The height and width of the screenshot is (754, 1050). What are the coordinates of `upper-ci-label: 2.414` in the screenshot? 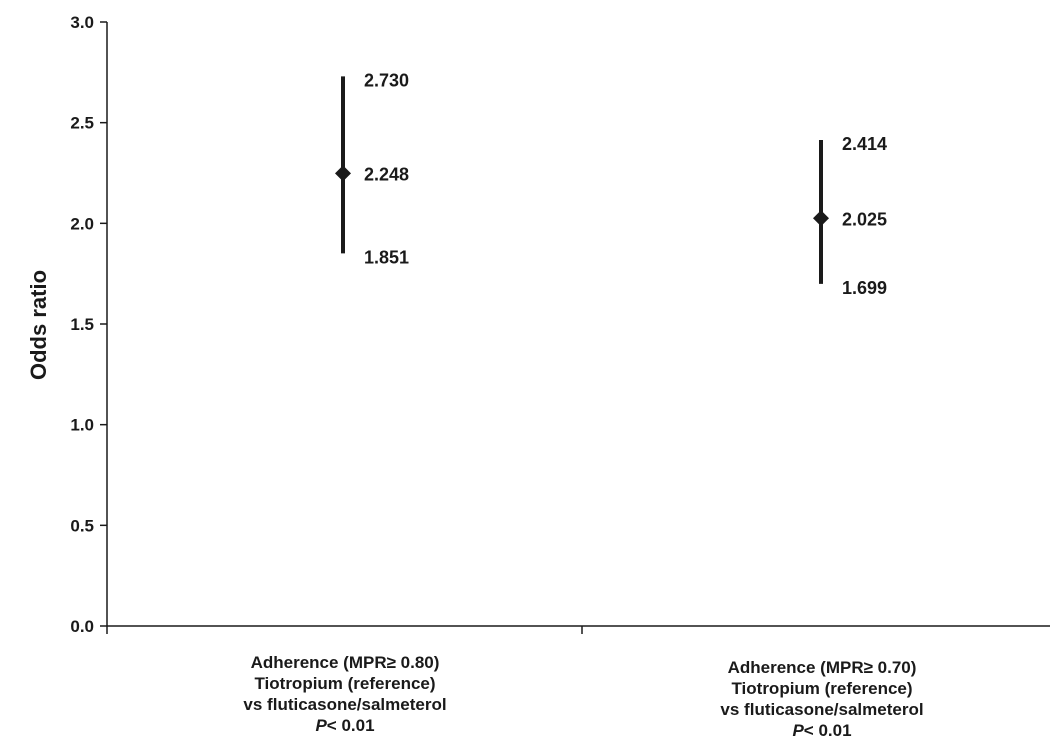 It's located at (864, 144).